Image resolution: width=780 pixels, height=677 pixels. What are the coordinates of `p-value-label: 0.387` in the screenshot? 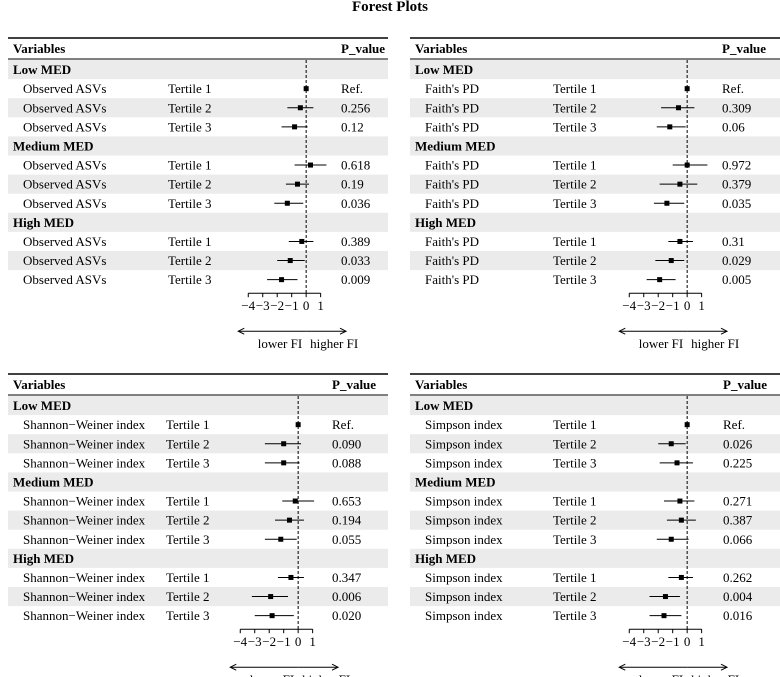 It's located at (738, 520).